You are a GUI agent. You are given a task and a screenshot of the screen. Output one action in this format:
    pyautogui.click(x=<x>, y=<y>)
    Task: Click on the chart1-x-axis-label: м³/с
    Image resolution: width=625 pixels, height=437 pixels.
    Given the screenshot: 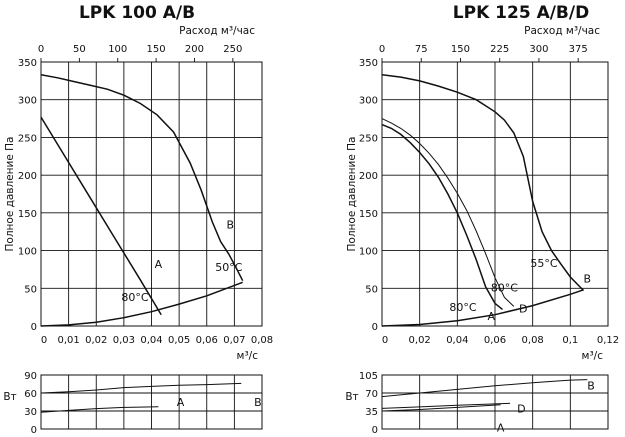 What is the action you would take?
    pyautogui.click(x=248, y=356)
    